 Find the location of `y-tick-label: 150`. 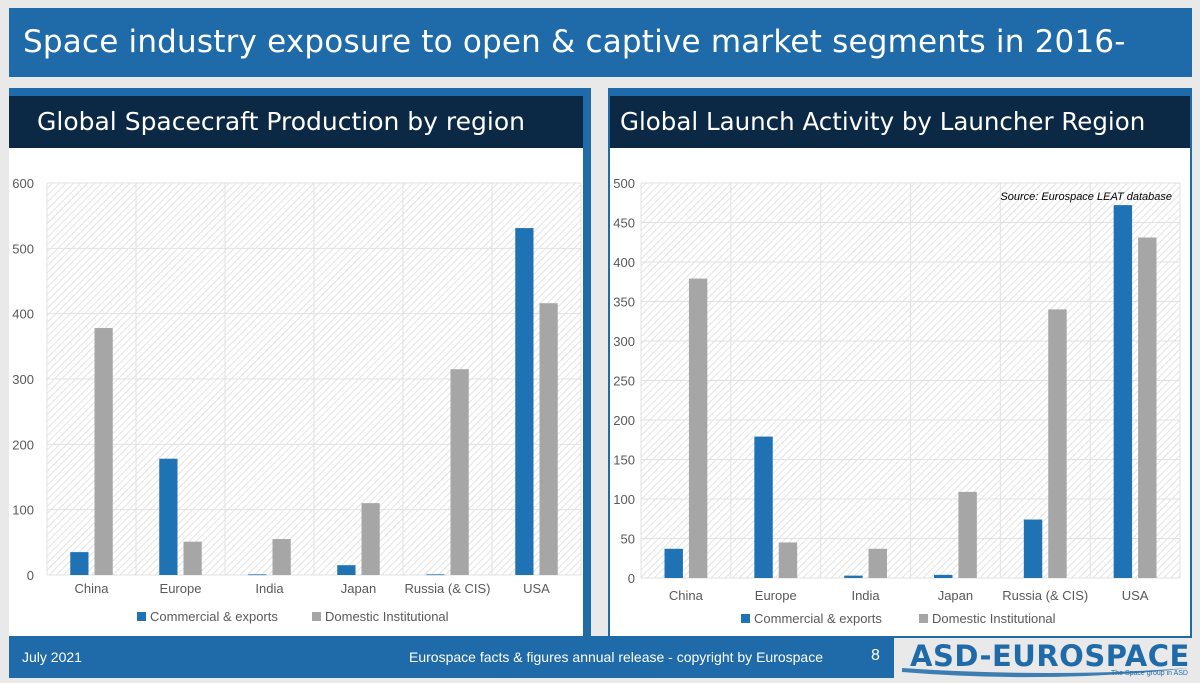

y-tick-label: 150 is located at coordinates (624, 460).